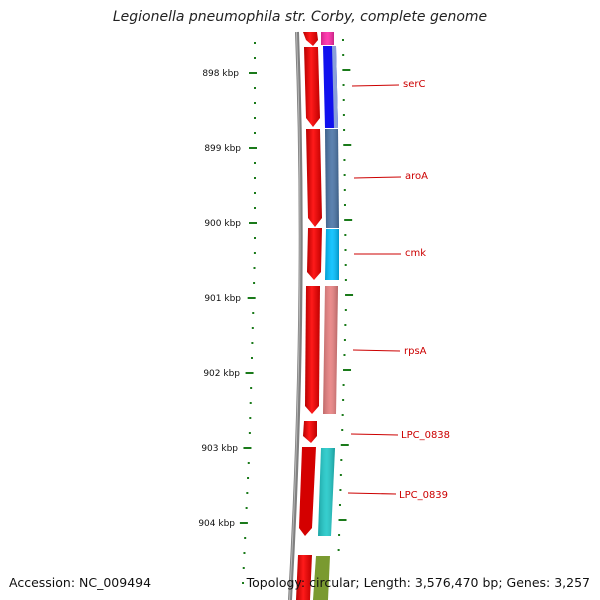 This screenshot has height=600, width=600. What do you see at coordinates (222, 224) in the screenshot?
I see `tick-label: 900 kbp` at bounding box center [222, 224].